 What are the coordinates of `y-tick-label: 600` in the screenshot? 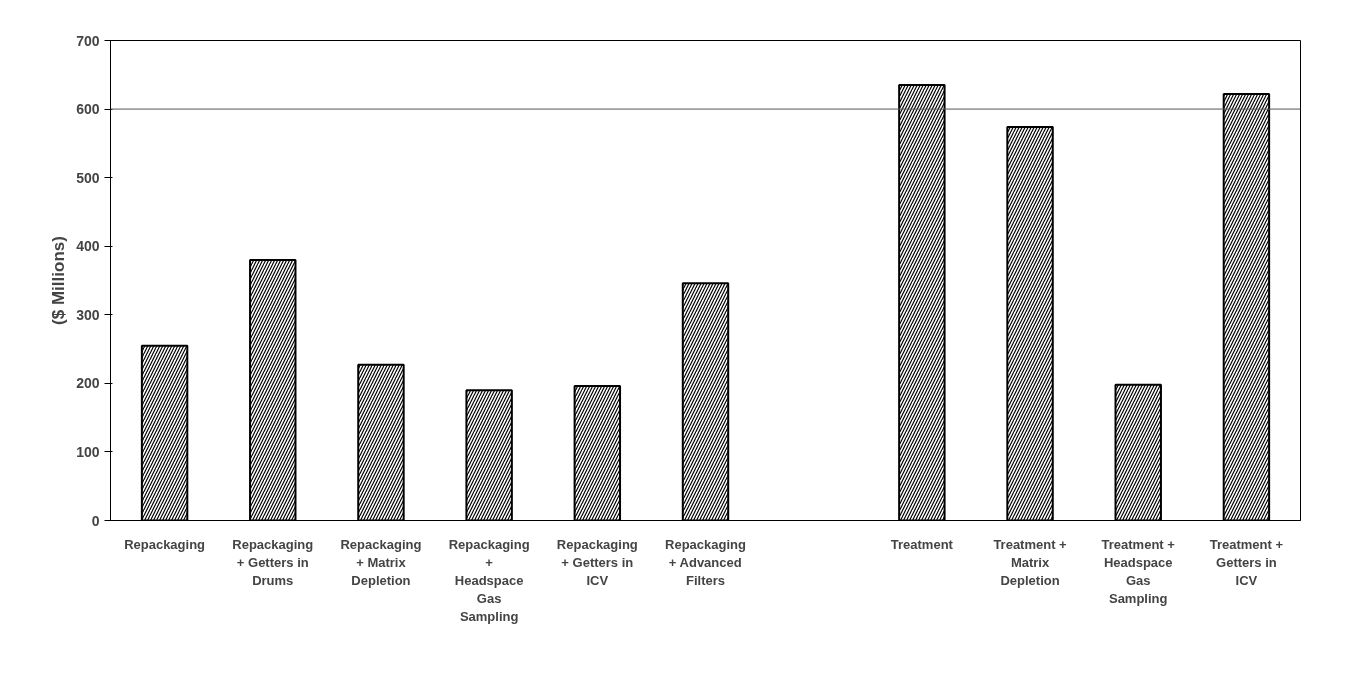 It's located at (88, 109).